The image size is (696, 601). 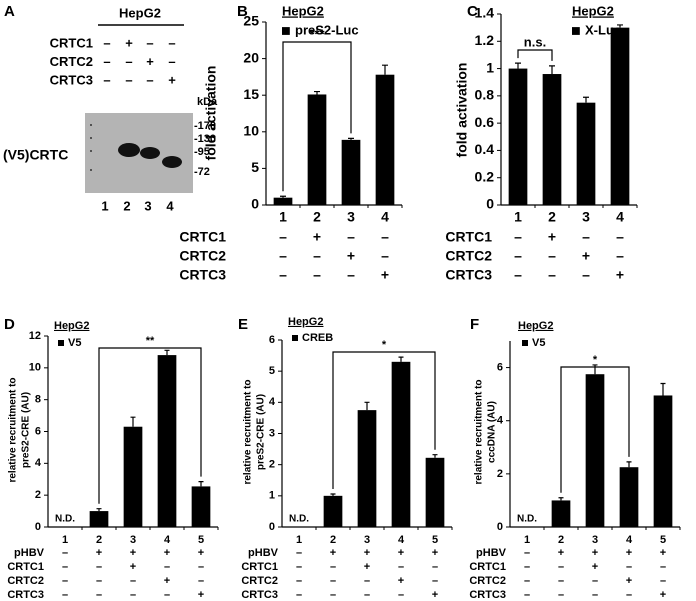 I want to click on y-tick-label: 1.2, so click(x=485, y=40).